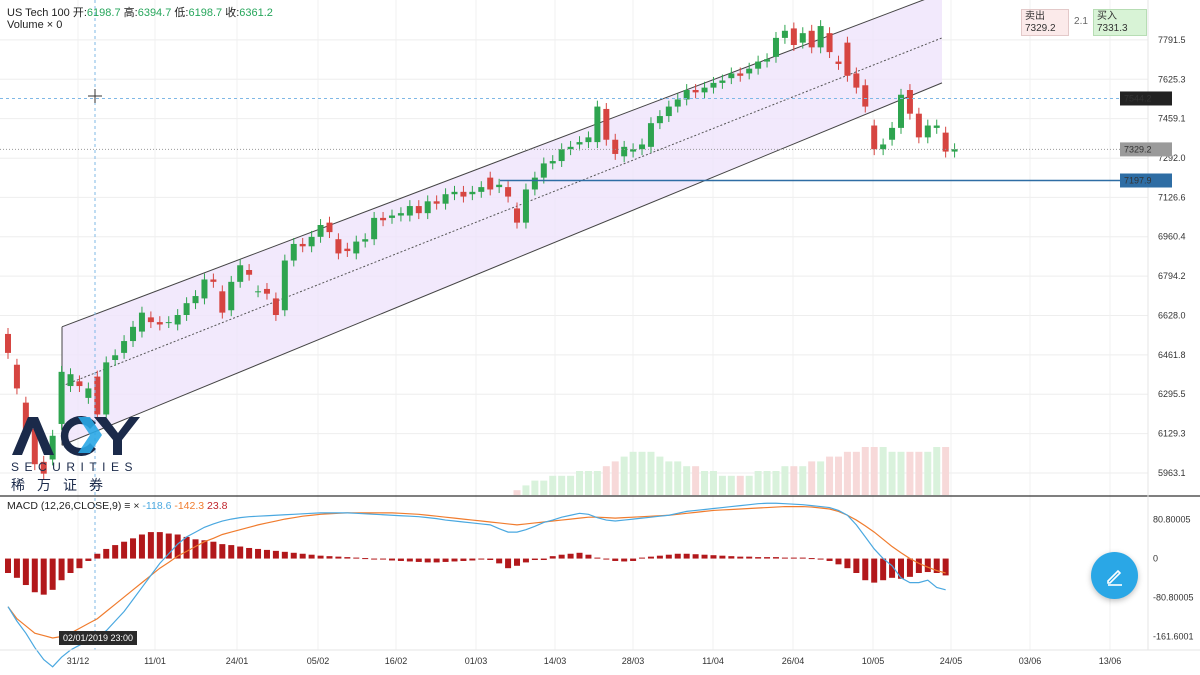 Image resolution: width=1200 pixels, height=675 pixels. What do you see at coordinates (951, 661) in the screenshot?
I see `time-tick-label: 24/05` at bounding box center [951, 661].